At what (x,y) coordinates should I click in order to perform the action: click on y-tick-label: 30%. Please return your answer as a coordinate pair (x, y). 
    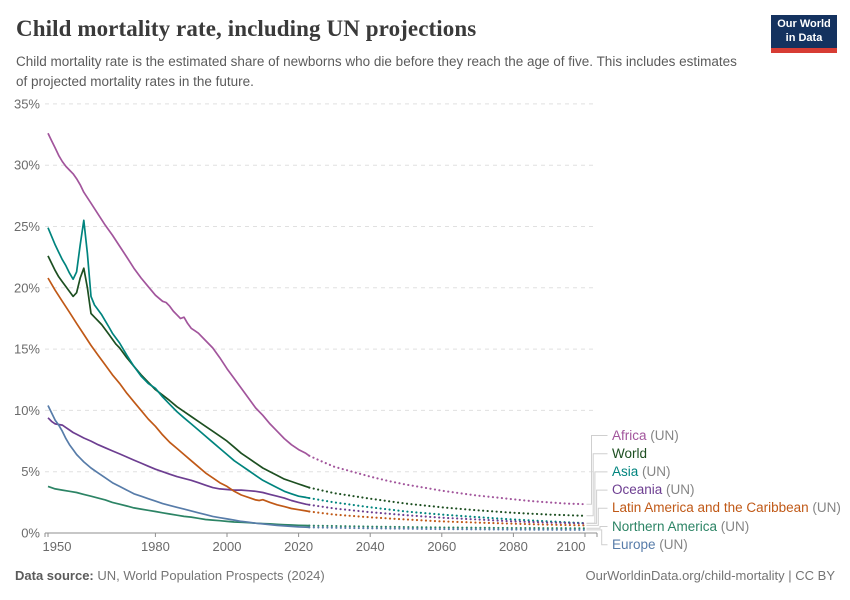
    Looking at the image, I should click on (27, 165).